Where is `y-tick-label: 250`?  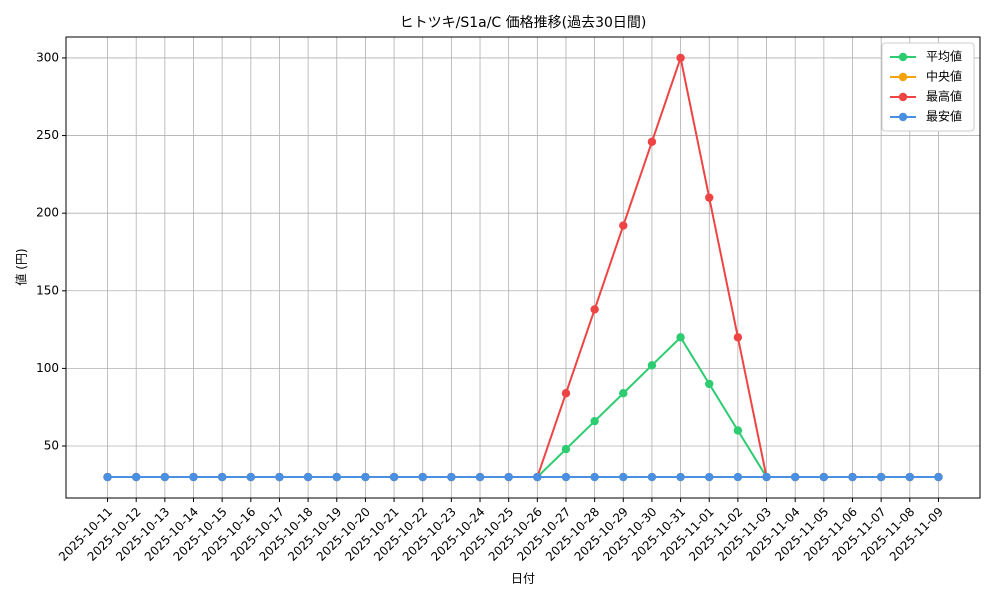
y-tick-label: 250 is located at coordinates (47, 135).